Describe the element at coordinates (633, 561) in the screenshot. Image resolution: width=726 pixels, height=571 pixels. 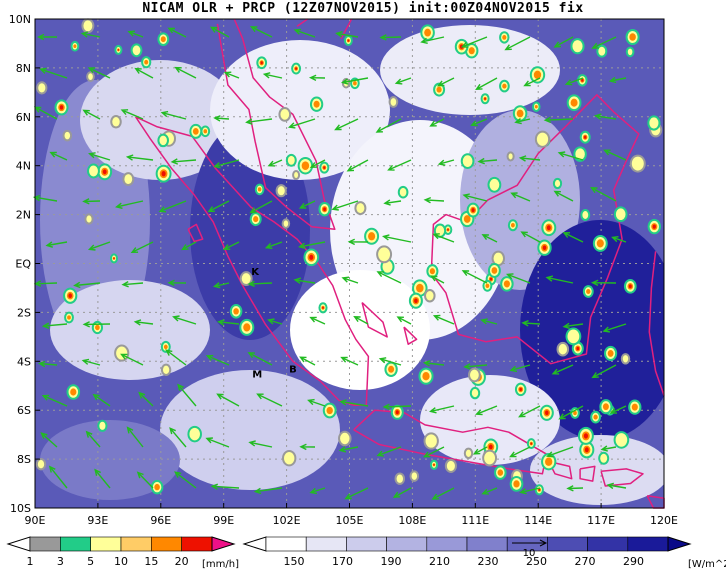
I see `olr-colorbar-tick: 290` at that location.